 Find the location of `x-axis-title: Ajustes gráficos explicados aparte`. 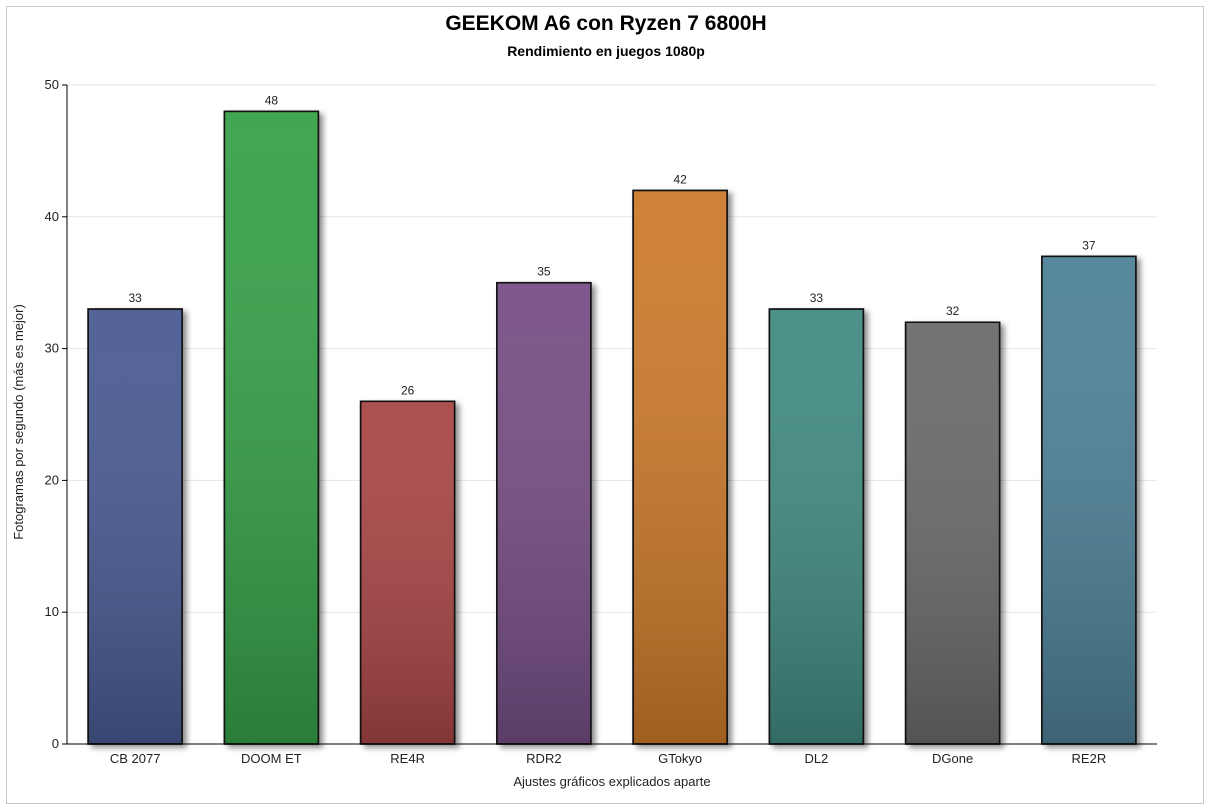

x-axis-title: Ajustes gráficos explicados aparte is located at coordinates (611, 781).